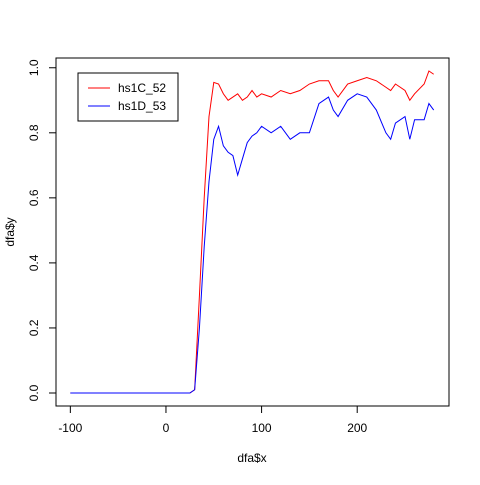  I want to click on x-tick-label: 0, so click(166, 428).